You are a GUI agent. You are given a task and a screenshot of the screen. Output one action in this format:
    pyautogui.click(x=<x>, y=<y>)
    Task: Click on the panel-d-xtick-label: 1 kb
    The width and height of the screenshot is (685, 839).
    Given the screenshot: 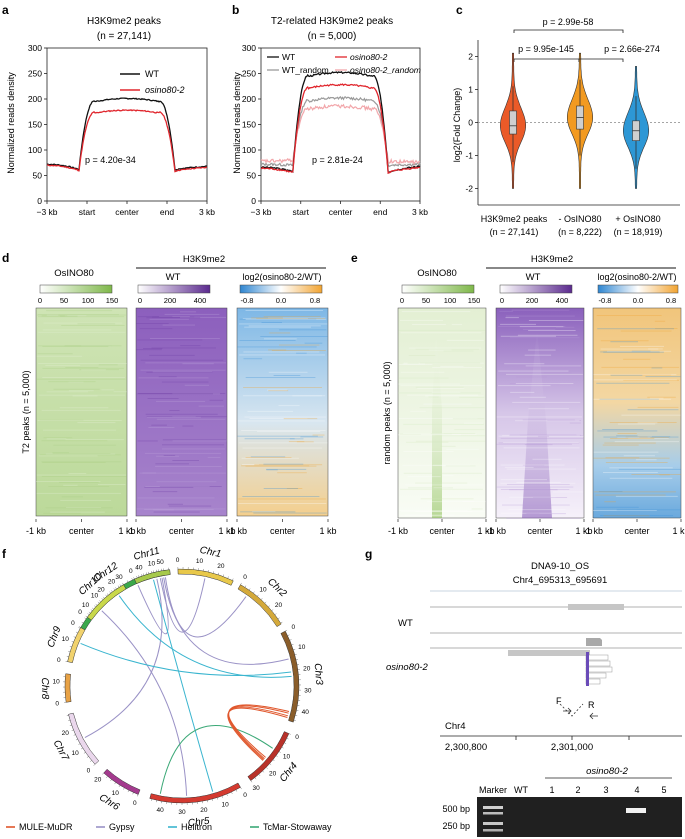 What is the action you would take?
    pyautogui.click(x=226, y=531)
    